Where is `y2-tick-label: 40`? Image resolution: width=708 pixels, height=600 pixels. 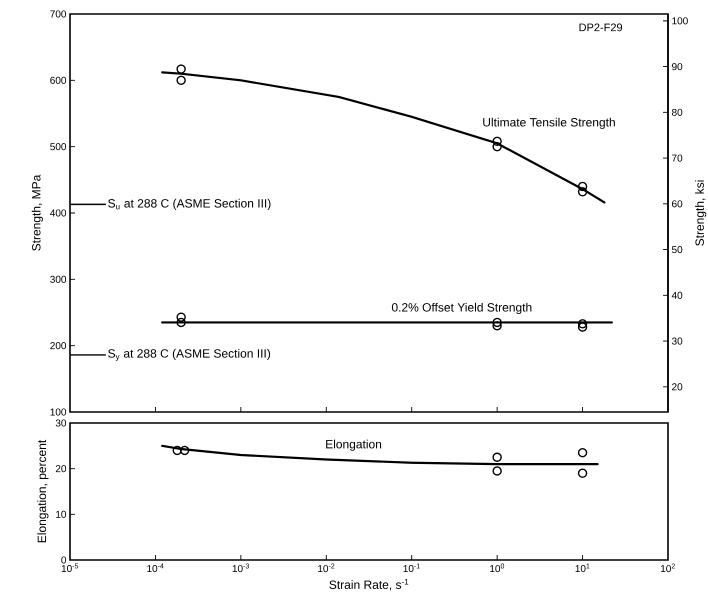 y2-tick-label: 40 is located at coordinates (677, 295).